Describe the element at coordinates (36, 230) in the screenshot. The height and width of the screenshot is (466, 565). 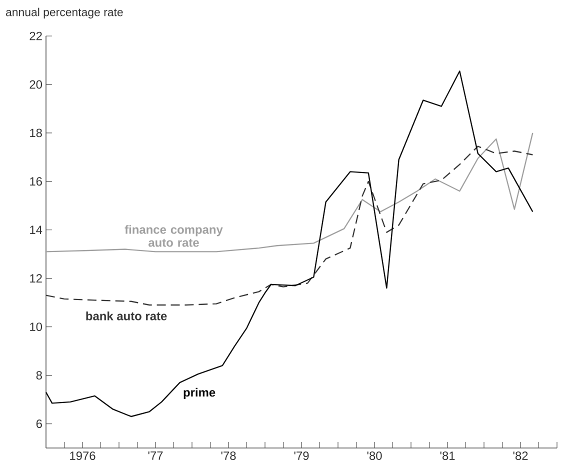
I see `y-tick-label: 14` at that location.